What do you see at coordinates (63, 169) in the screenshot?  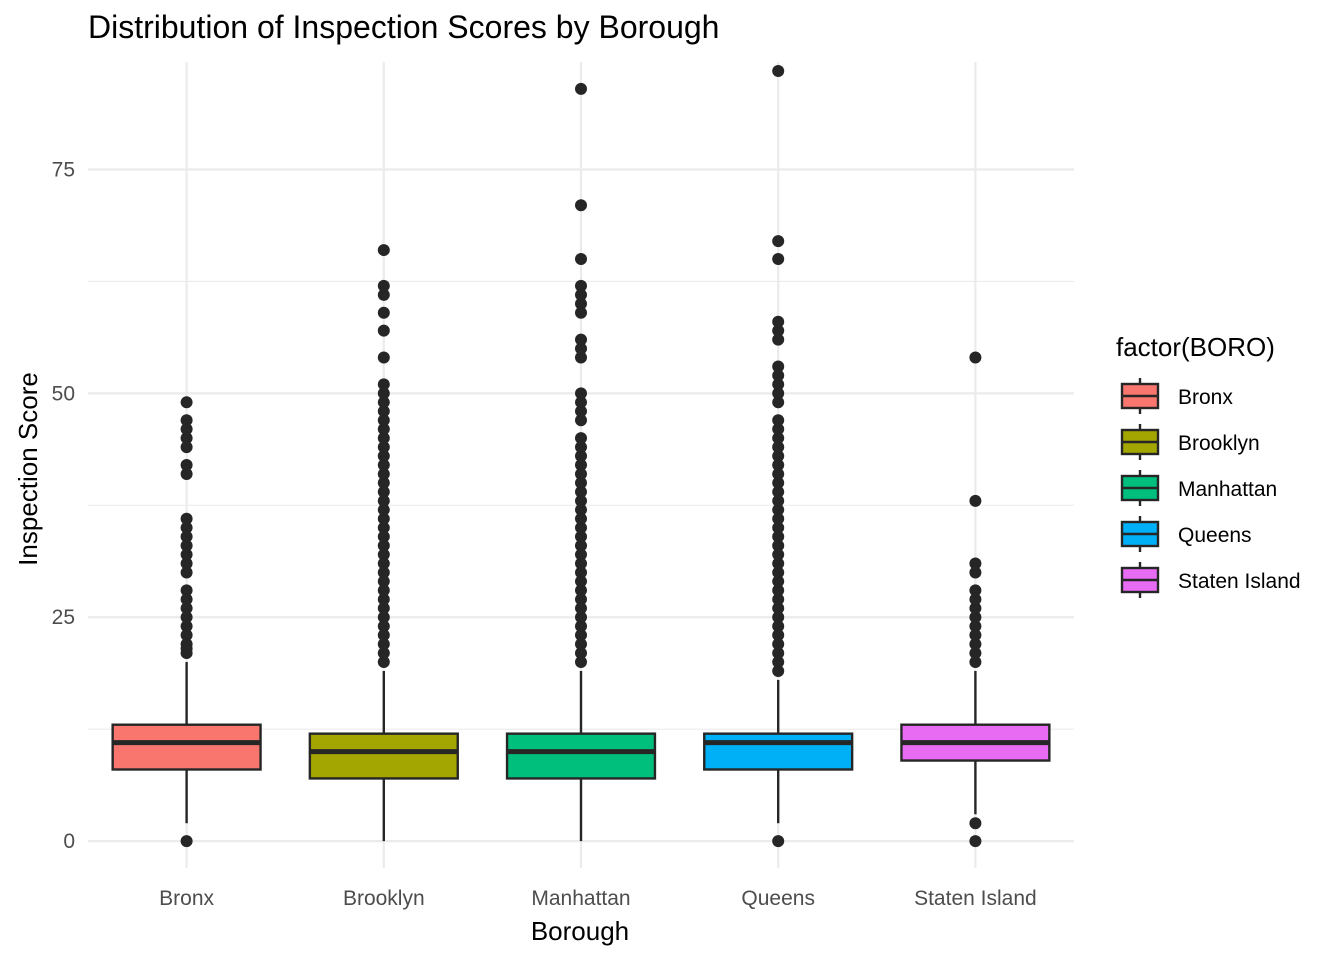 I see `y-tick-label: 75` at bounding box center [63, 169].